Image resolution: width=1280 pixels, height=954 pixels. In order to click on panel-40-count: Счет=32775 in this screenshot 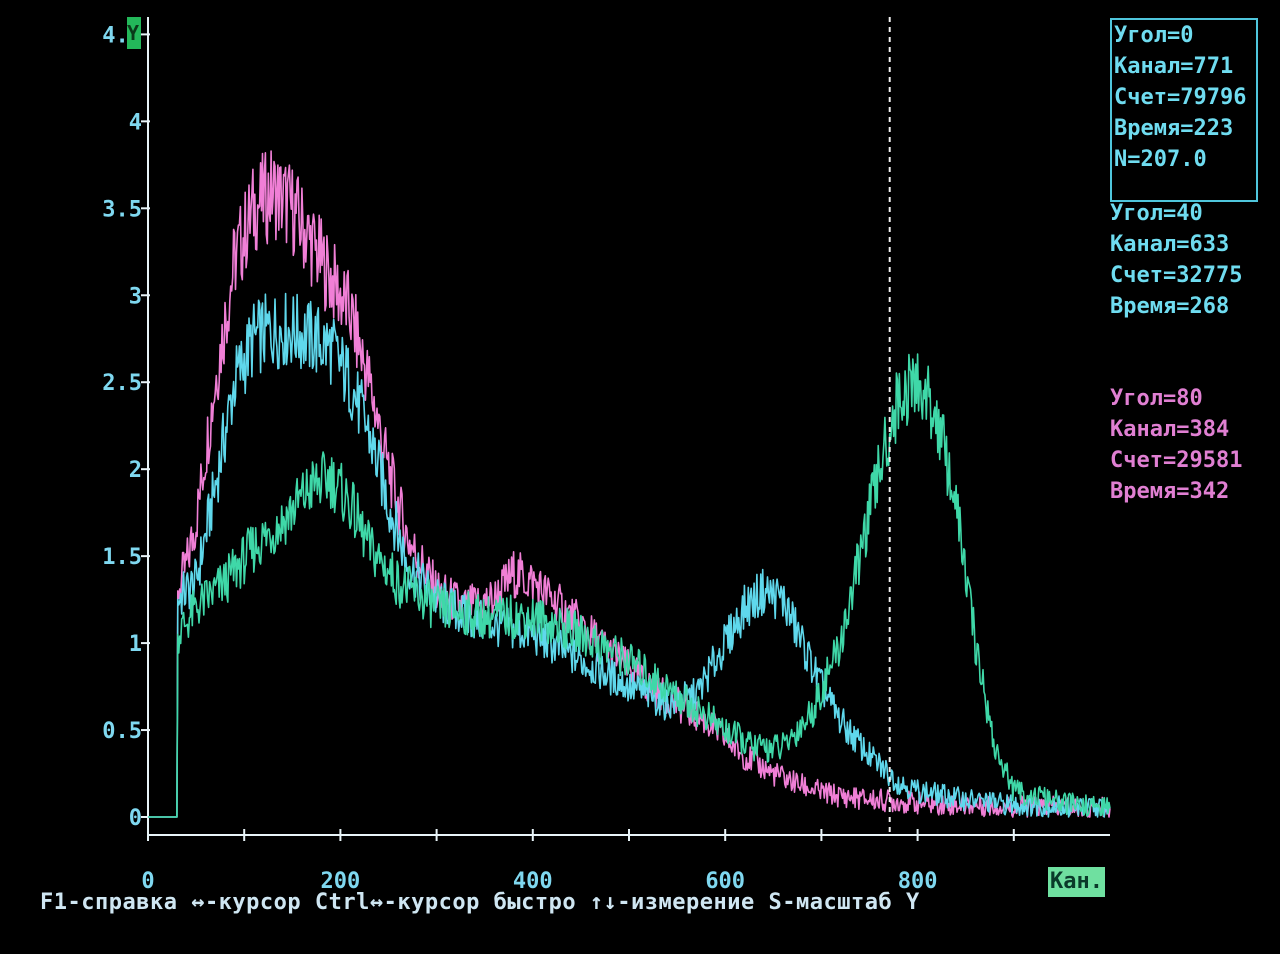, I will do `click(1176, 275)`.